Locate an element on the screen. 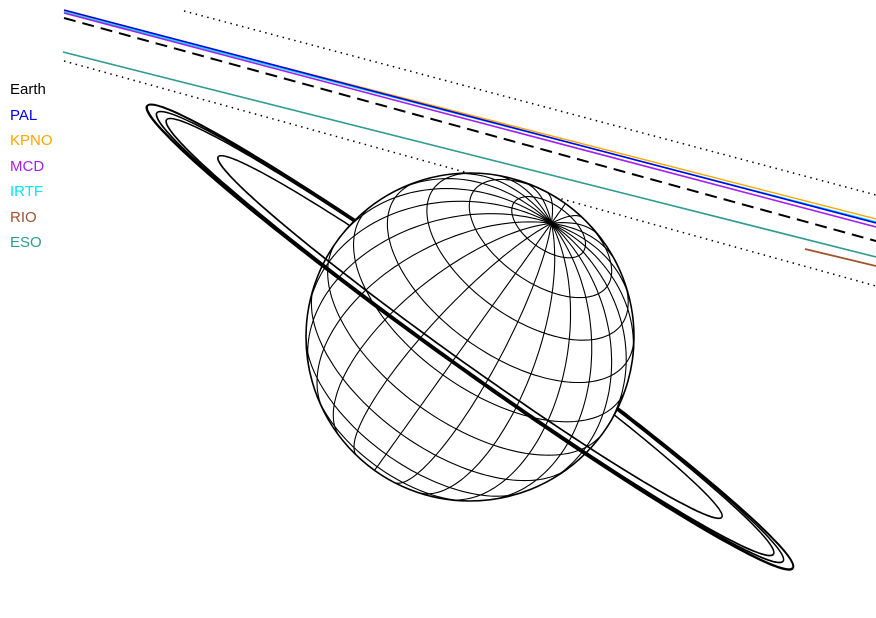 This screenshot has width=876, height=618. legend-item-pal: PAL is located at coordinates (24, 115).